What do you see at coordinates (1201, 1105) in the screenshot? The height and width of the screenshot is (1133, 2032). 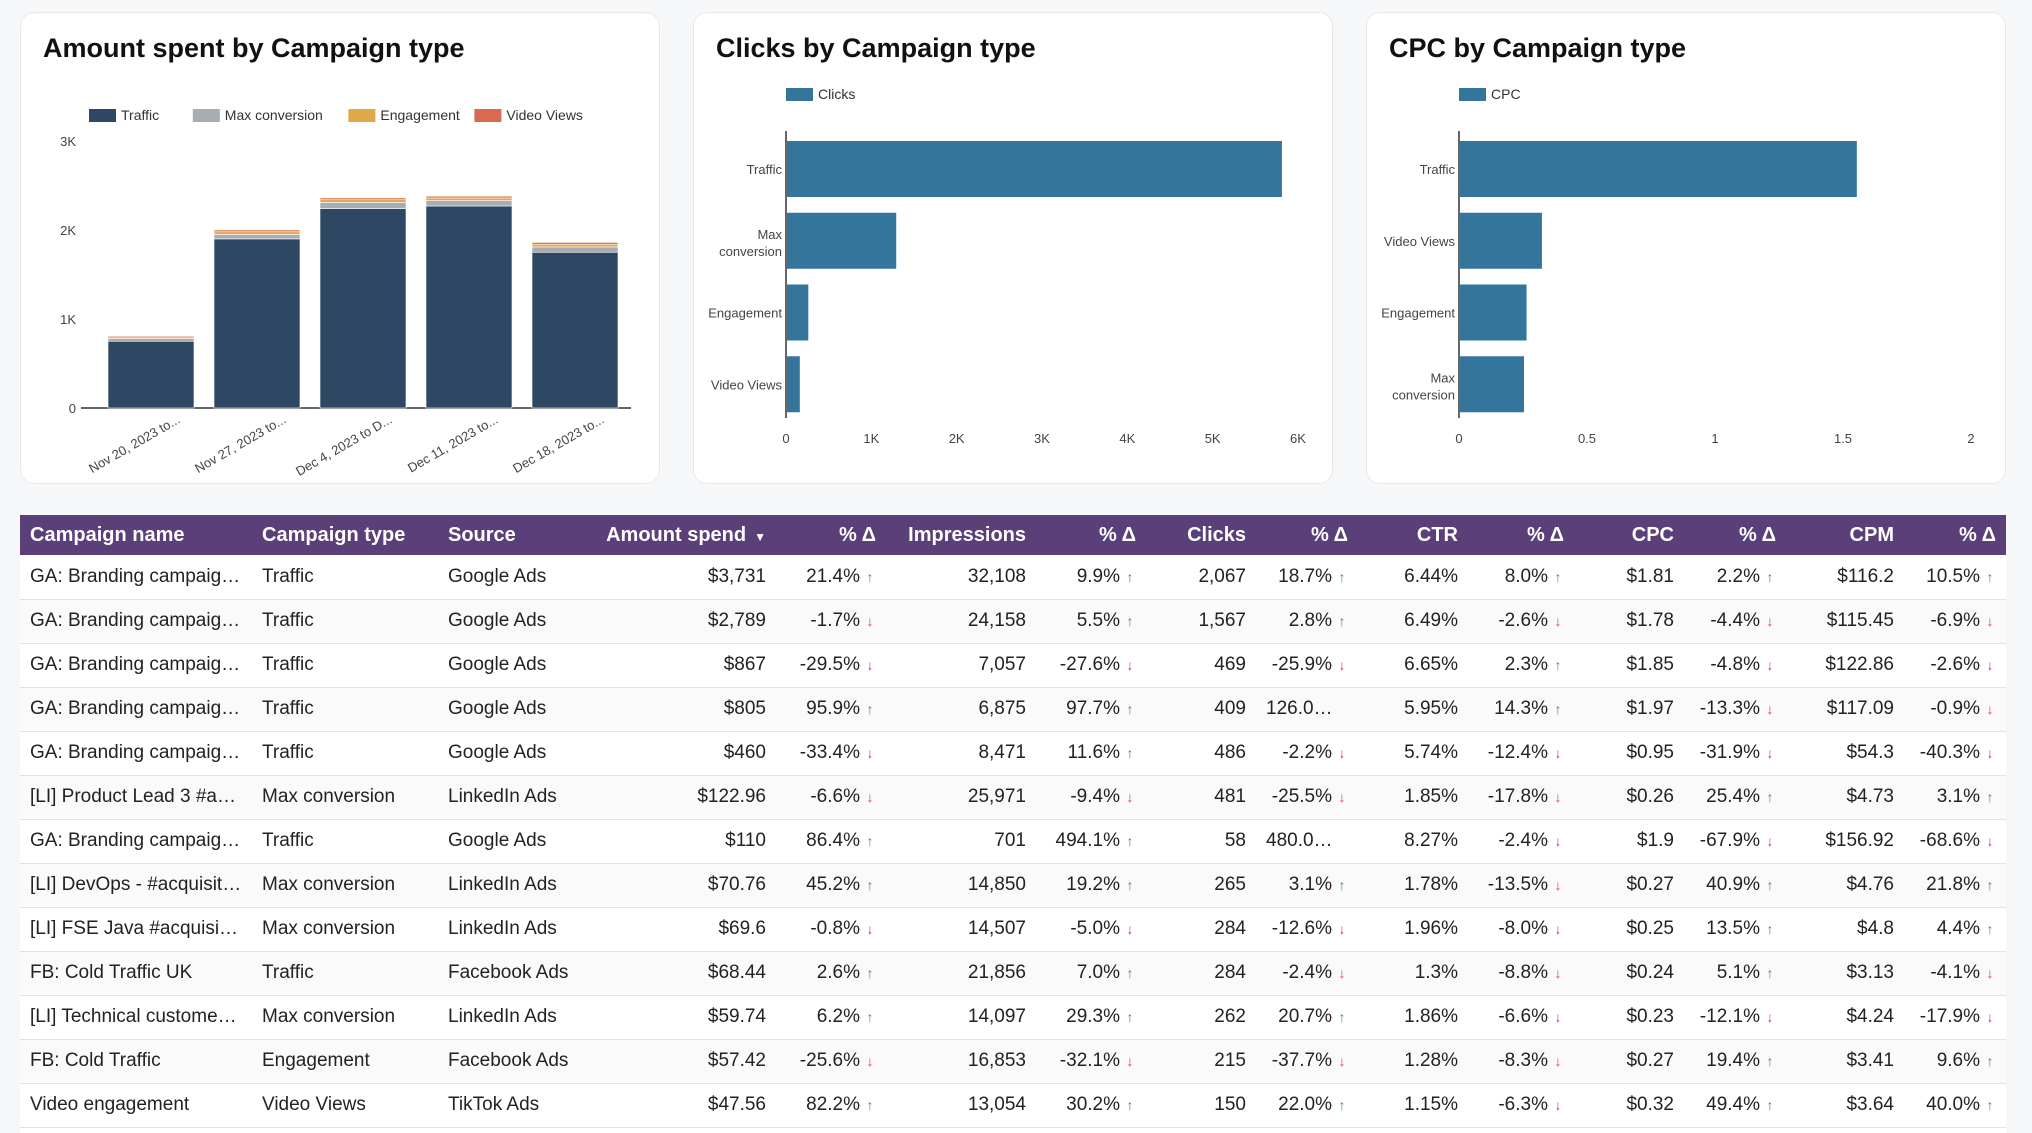 I see `table-cell: 150` at bounding box center [1201, 1105].